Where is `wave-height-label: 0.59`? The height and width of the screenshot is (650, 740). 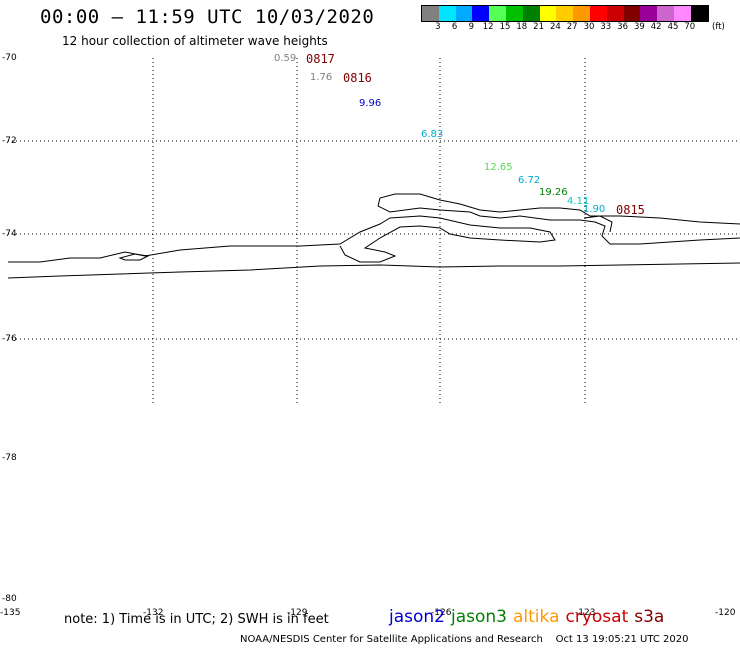 wave-height-label: 0.59 is located at coordinates (285, 58).